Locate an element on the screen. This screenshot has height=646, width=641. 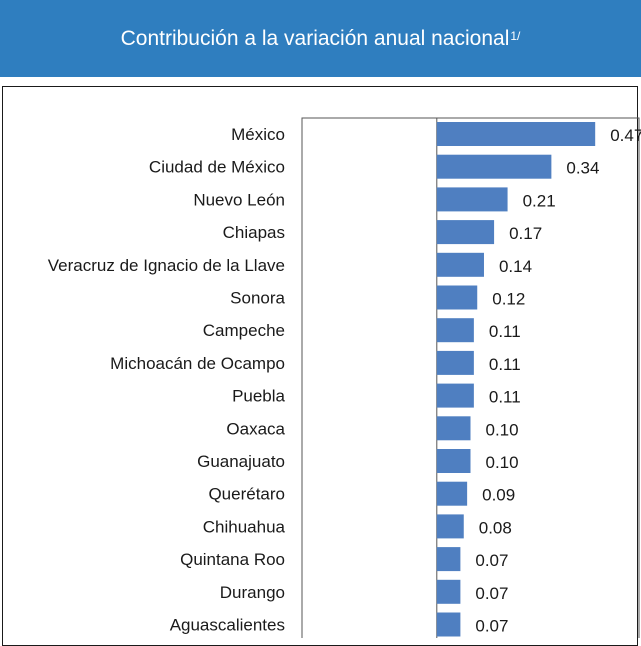
category-label: Guanajuato is located at coordinates (241, 461).